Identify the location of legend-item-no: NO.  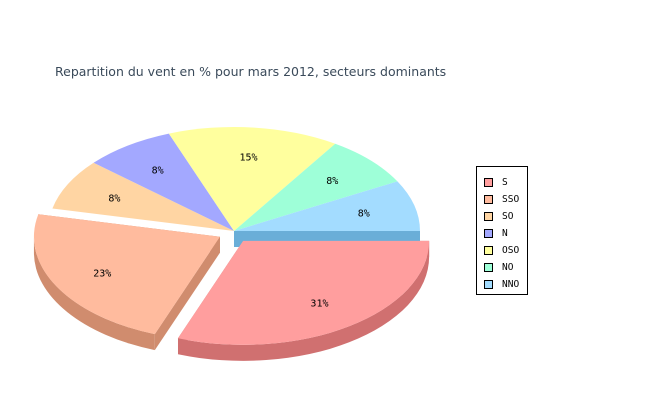
(498, 267).